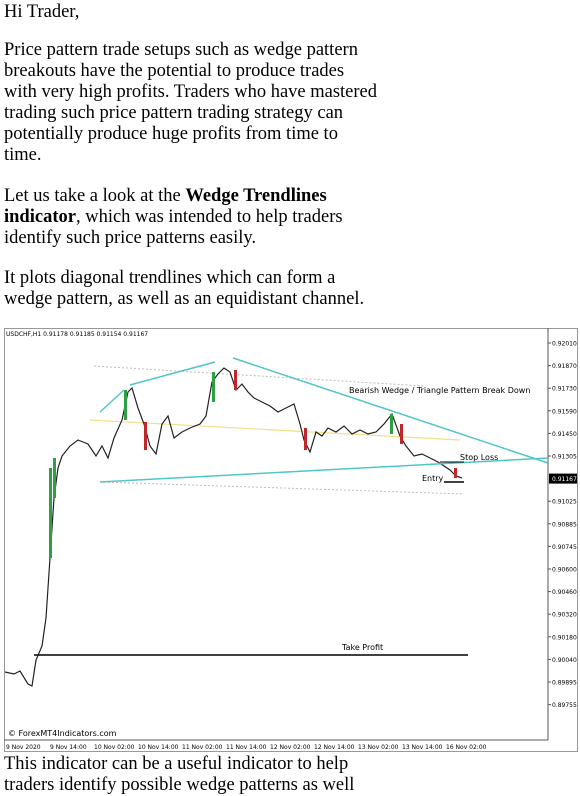  I want to click on price-label: 0.90600, so click(564, 570).